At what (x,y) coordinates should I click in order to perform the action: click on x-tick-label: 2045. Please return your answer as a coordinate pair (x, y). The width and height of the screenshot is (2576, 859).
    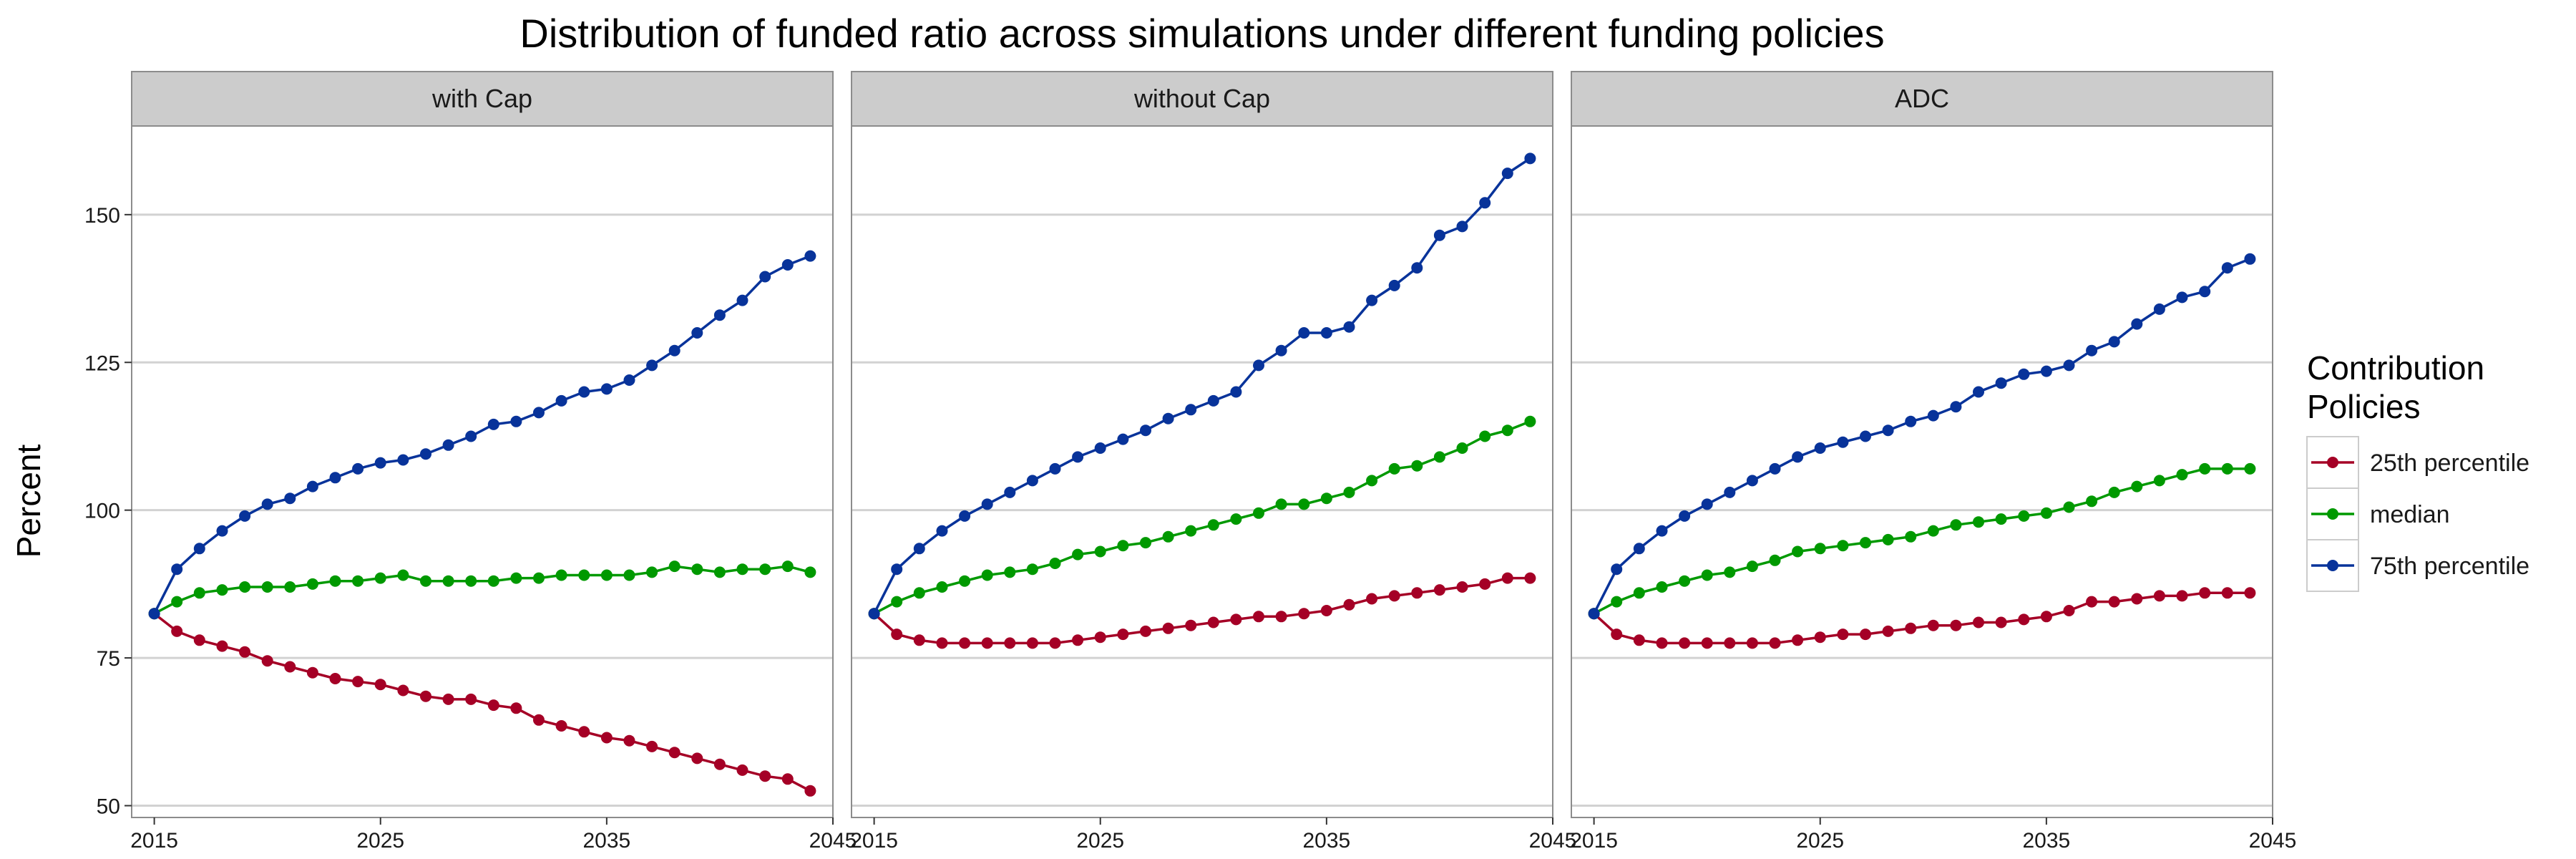
    Looking at the image, I should click on (833, 841).